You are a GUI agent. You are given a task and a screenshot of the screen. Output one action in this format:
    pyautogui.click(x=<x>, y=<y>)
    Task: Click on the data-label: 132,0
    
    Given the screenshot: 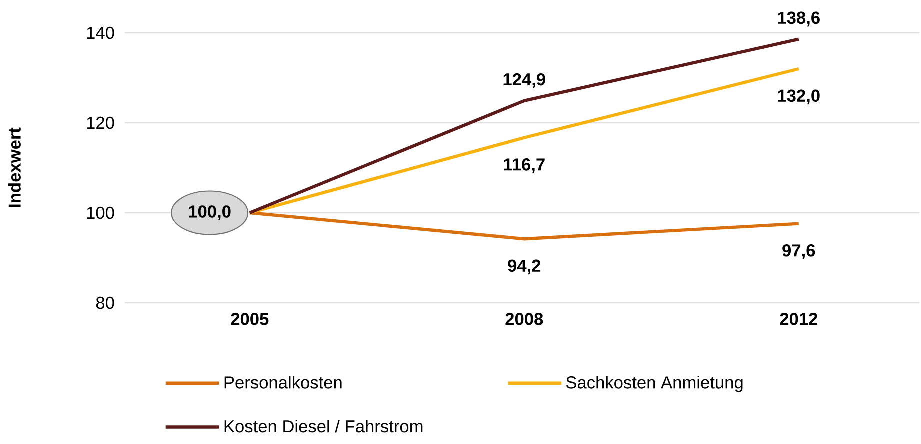 What is the action you would take?
    pyautogui.click(x=799, y=97)
    